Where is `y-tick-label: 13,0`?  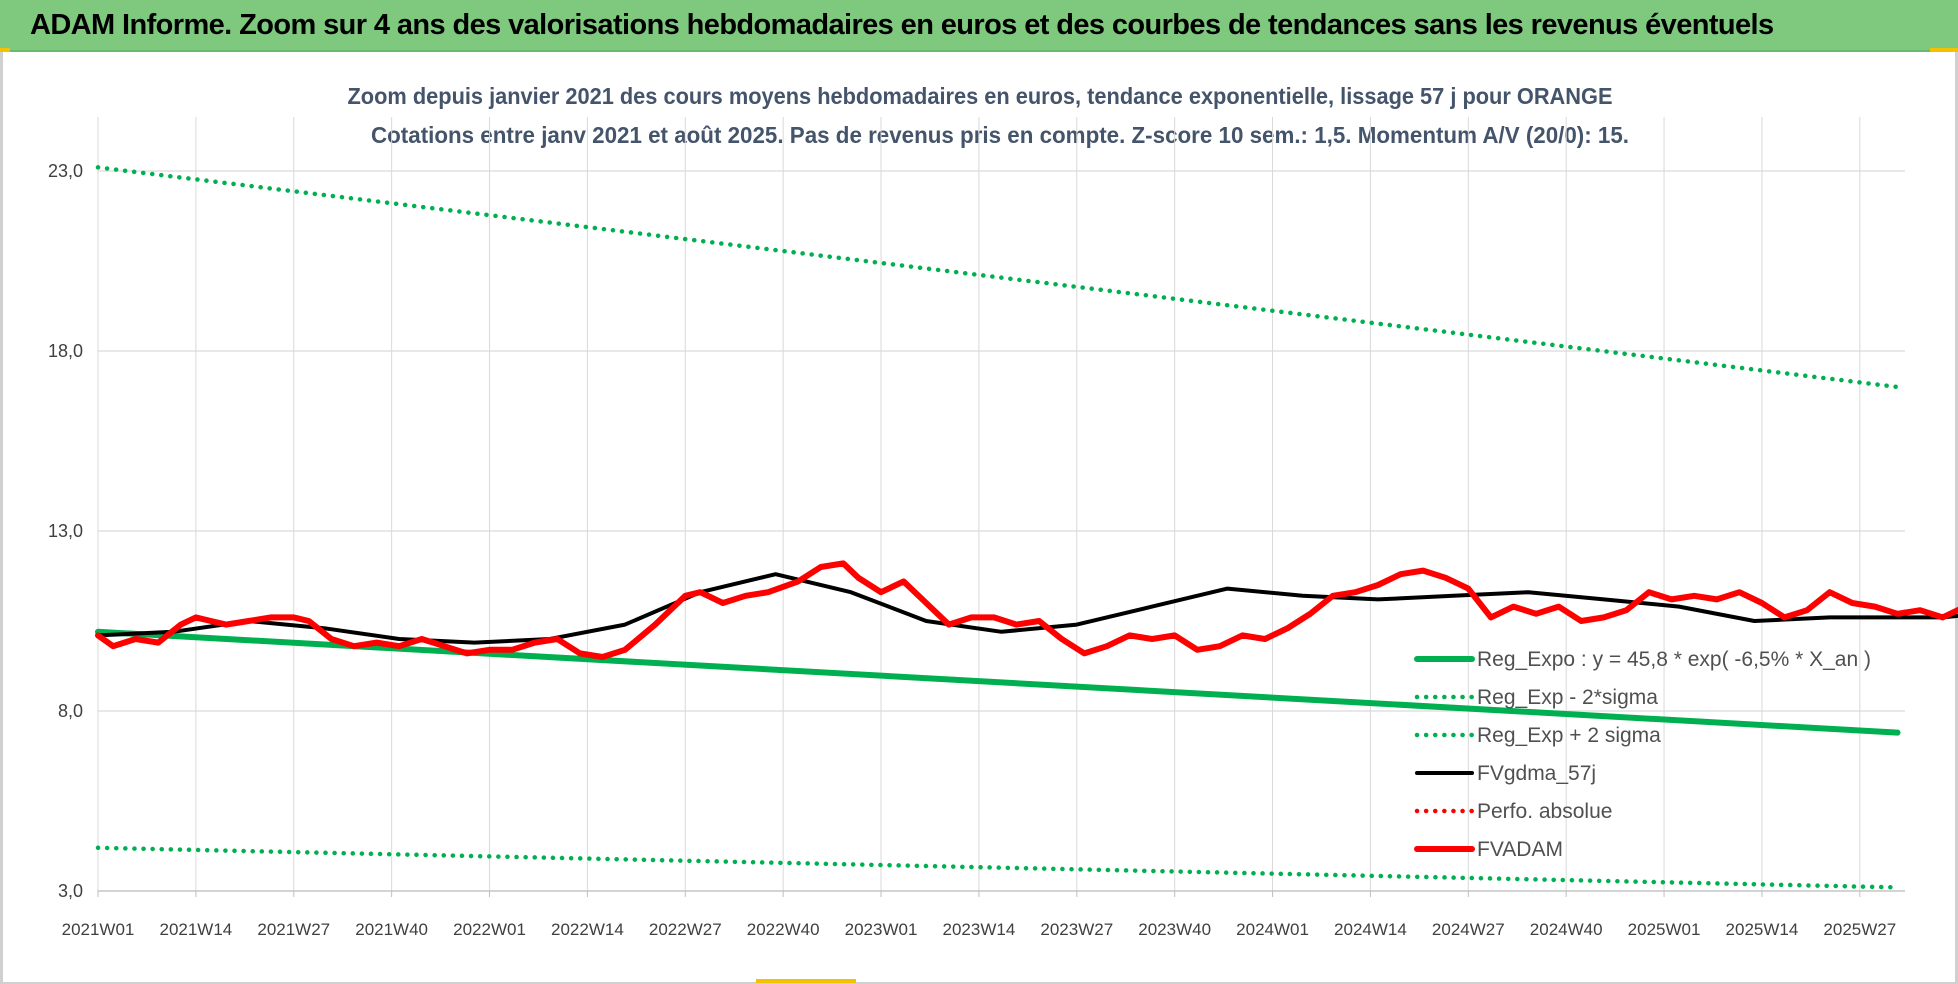 y-tick-label: 13,0 is located at coordinates (65, 531).